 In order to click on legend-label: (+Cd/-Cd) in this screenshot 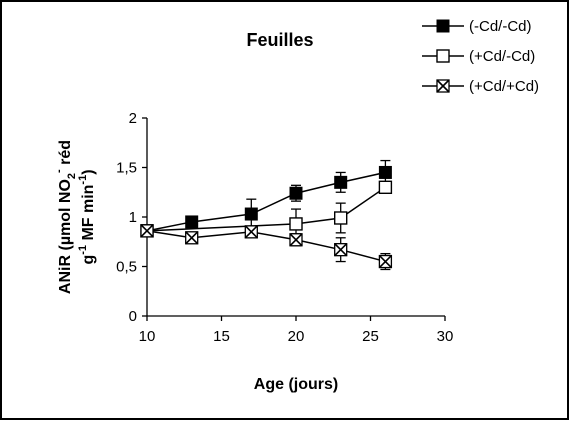, I will do `click(502, 56)`.